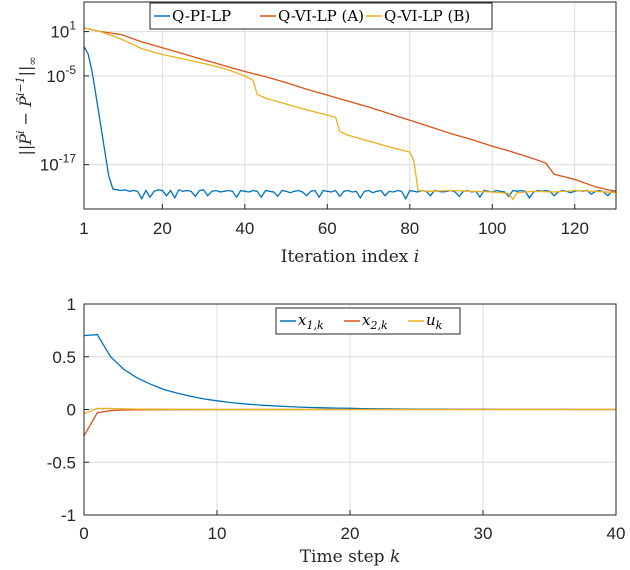 This screenshot has width=630, height=570. I want to click on top-x-tick-label: 100, so click(492, 228).